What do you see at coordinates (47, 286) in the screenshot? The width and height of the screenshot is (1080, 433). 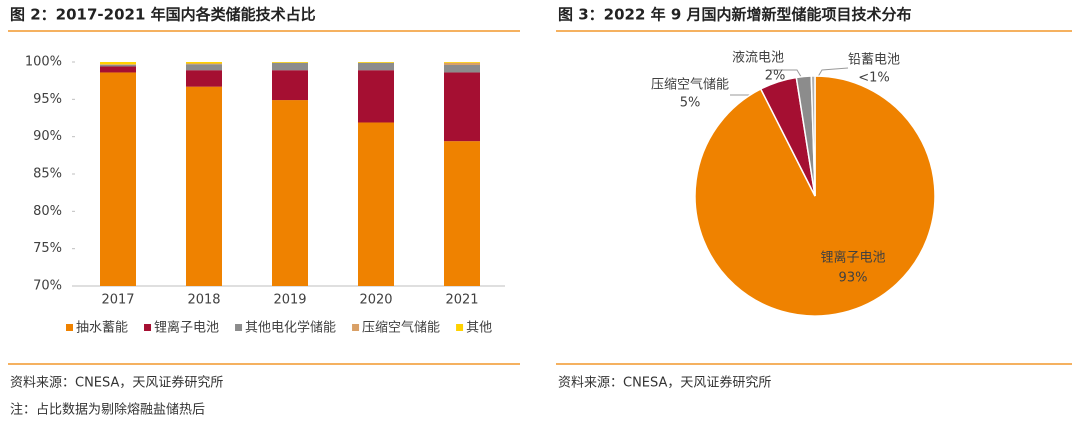 I see `y-tick-label: 70%` at bounding box center [47, 286].